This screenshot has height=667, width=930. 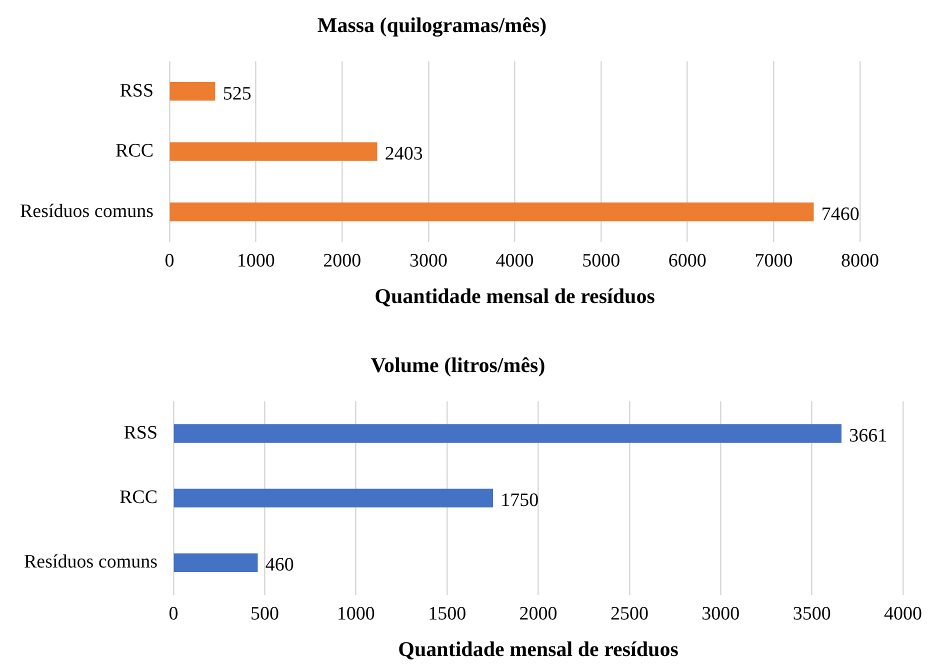 What do you see at coordinates (601, 261) in the screenshot?
I see `x-tick-label: 5000` at bounding box center [601, 261].